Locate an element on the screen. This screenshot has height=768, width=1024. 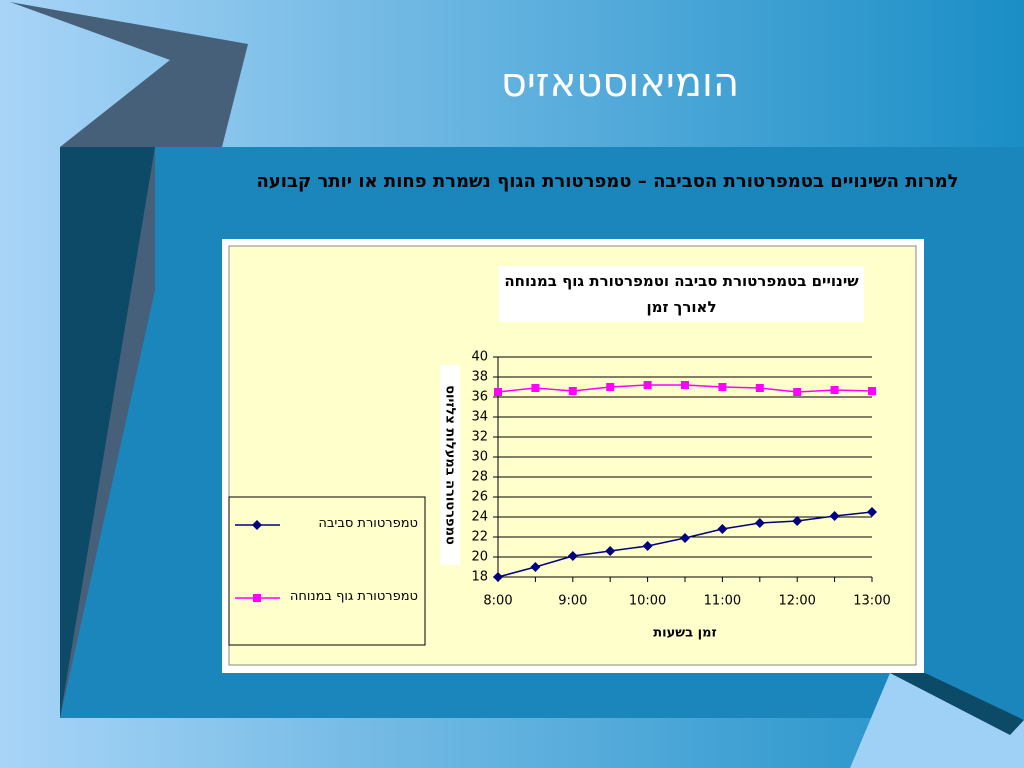
legend-item: טמפרטורת גוף במנוחה is located at coordinates (353, 596).